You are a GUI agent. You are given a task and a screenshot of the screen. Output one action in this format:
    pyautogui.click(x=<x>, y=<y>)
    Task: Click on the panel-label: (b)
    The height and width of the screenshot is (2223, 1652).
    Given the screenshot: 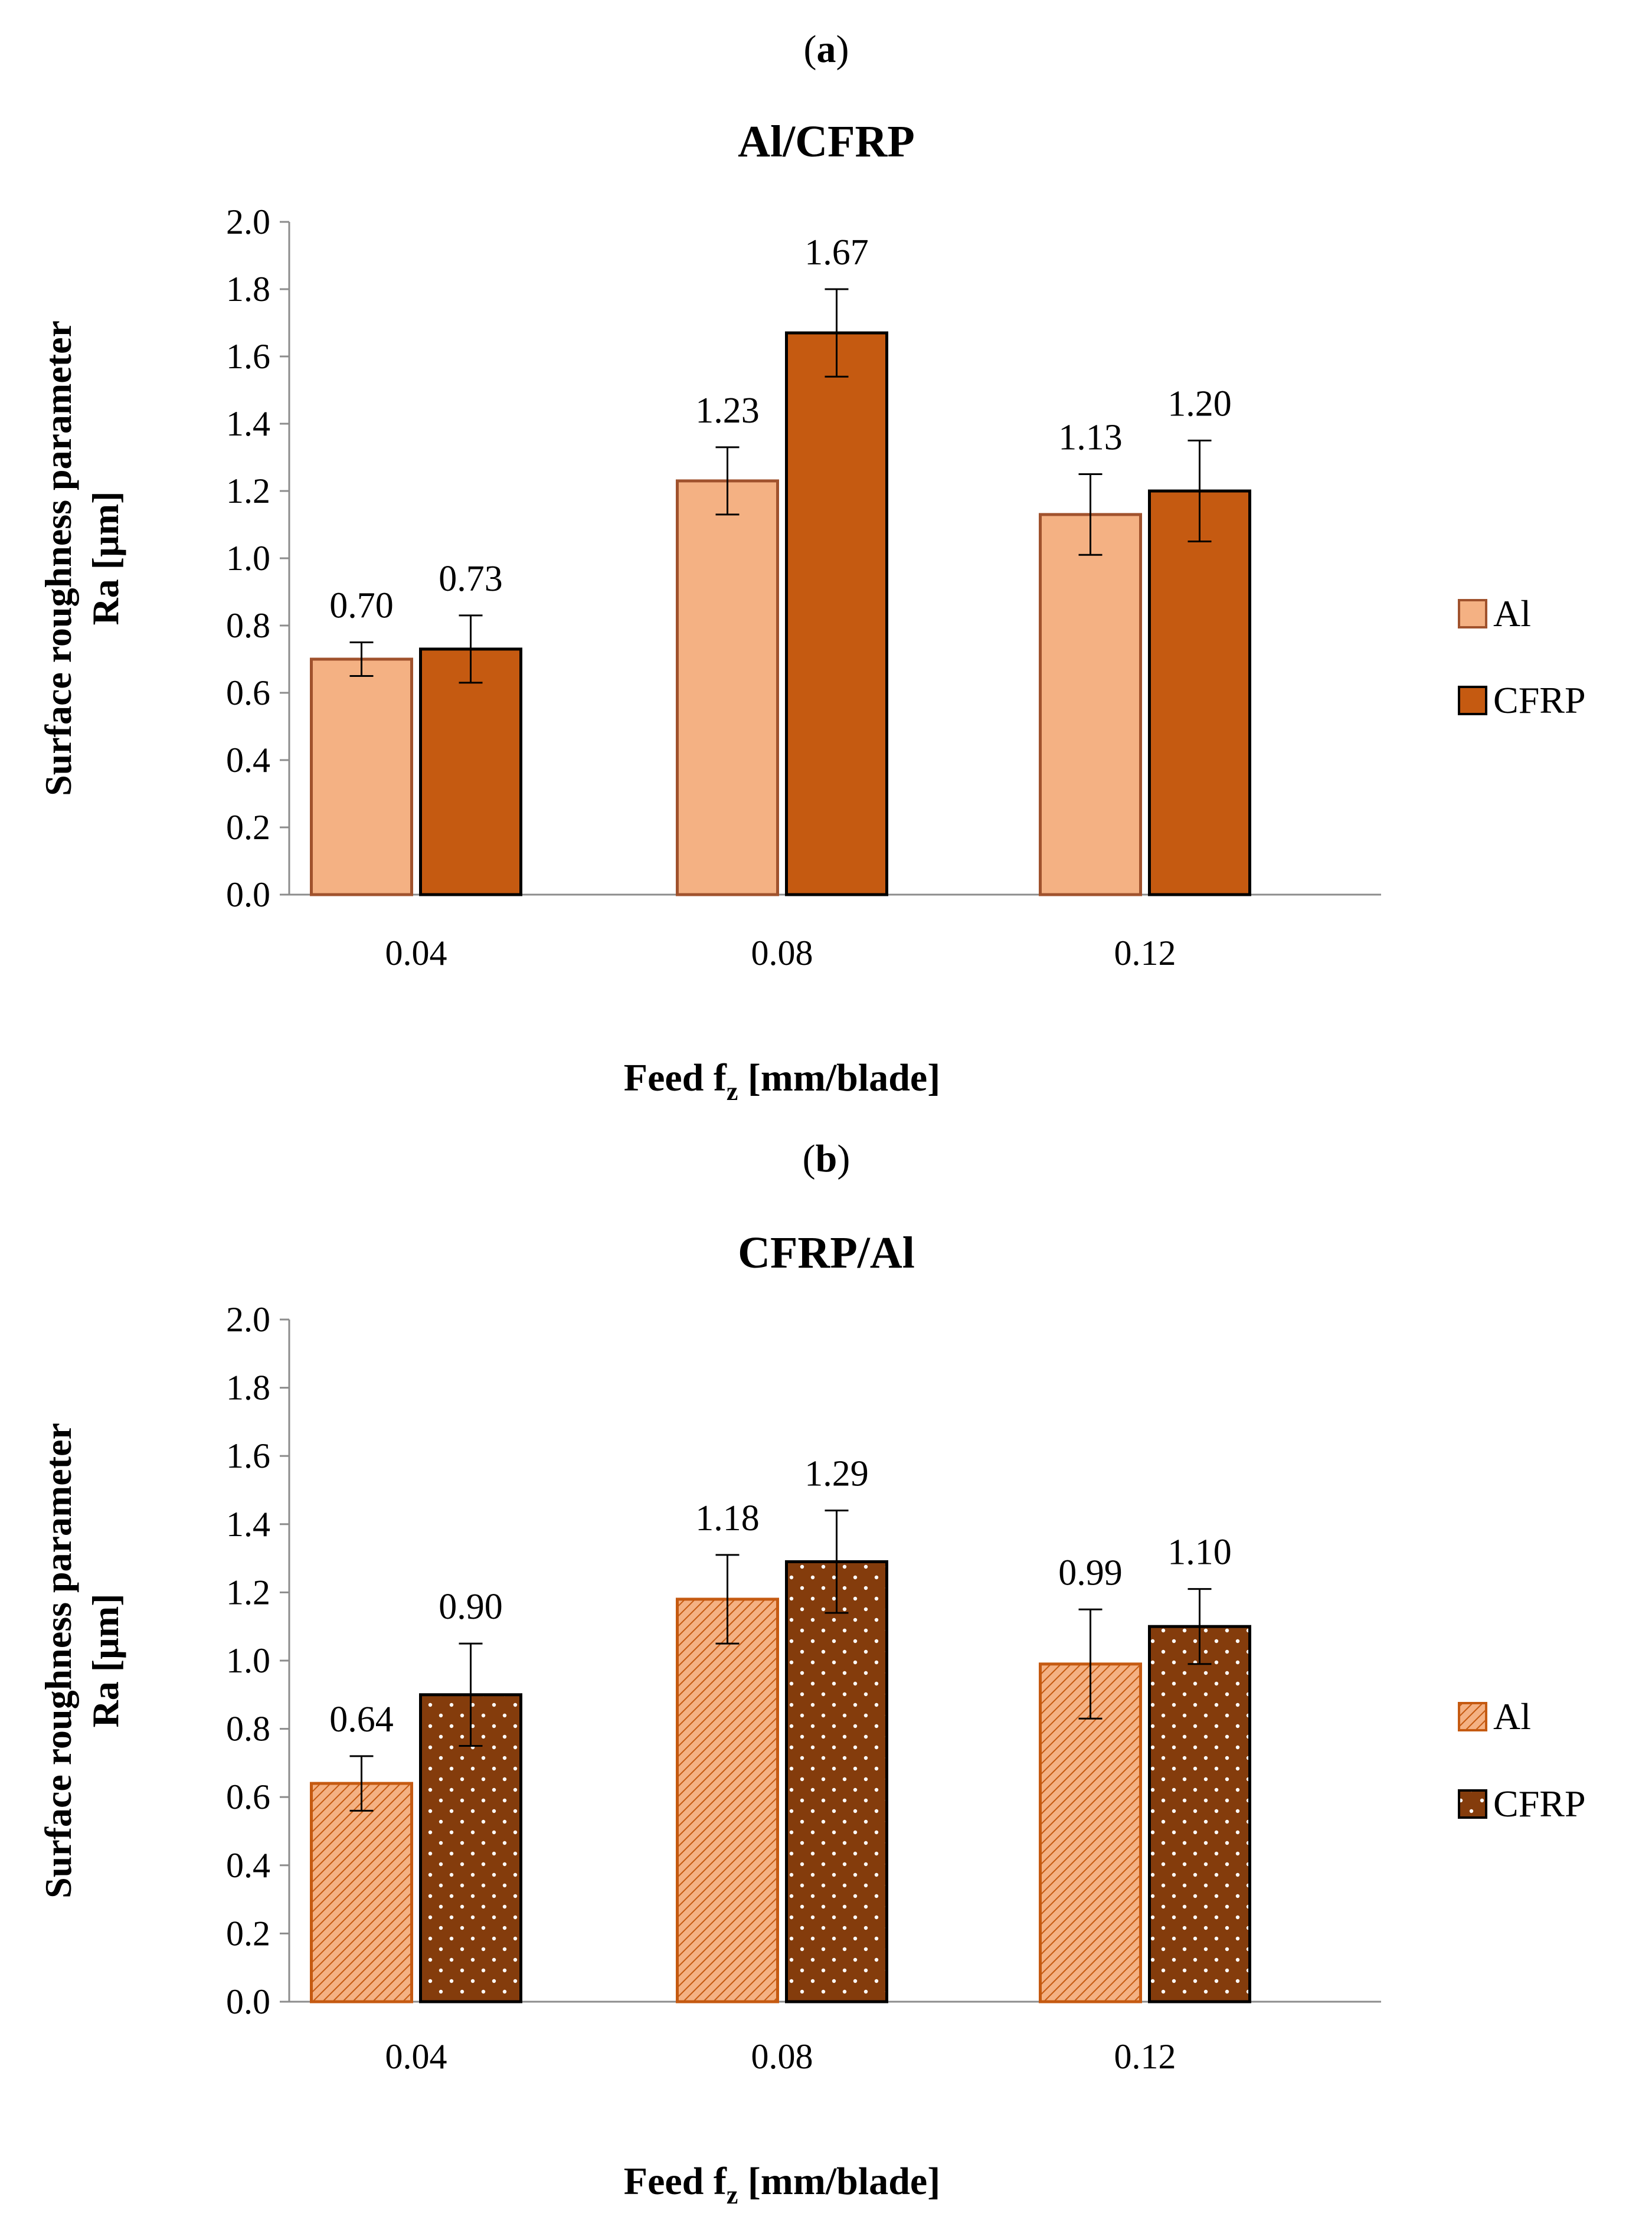 What is the action you would take?
    pyautogui.click(x=826, y=1158)
    